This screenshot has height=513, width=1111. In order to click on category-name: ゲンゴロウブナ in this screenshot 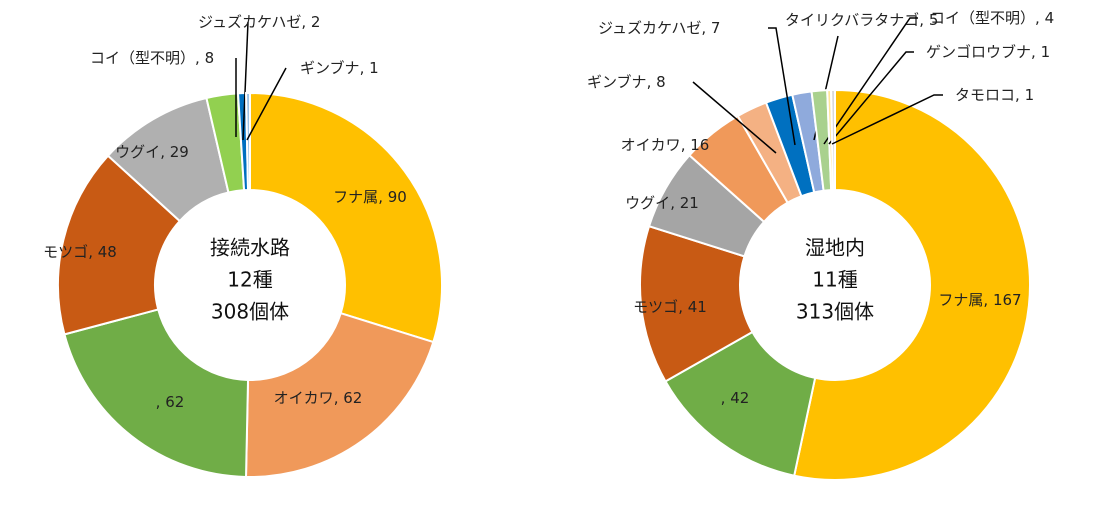, I will do `click(978, 52)`.